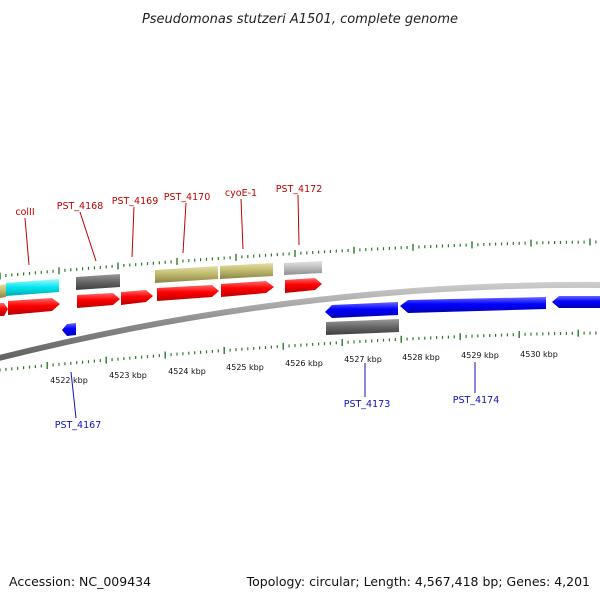 The image size is (600, 600). I want to click on tick-ring-top, so click(298, 259).